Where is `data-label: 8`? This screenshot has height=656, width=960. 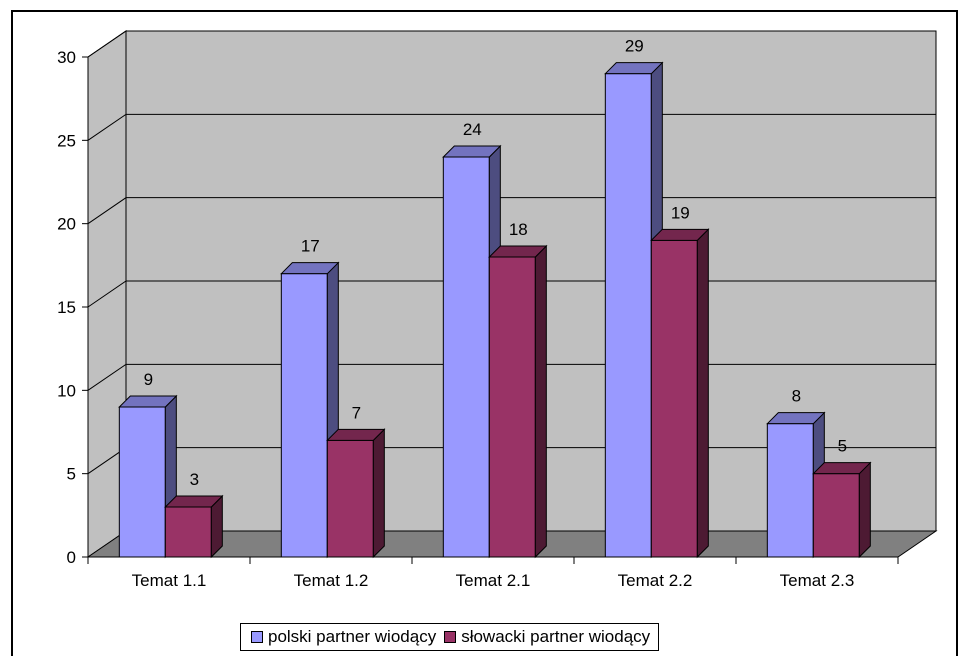
data-label: 8 is located at coordinates (796, 396).